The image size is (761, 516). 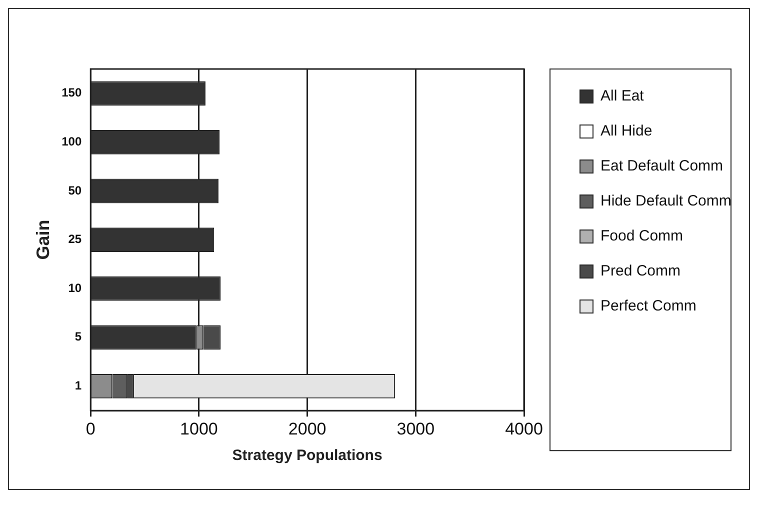 What do you see at coordinates (648, 306) in the screenshot?
I see `legend-label: Perfect Comm` at bounding box center [648, 306].